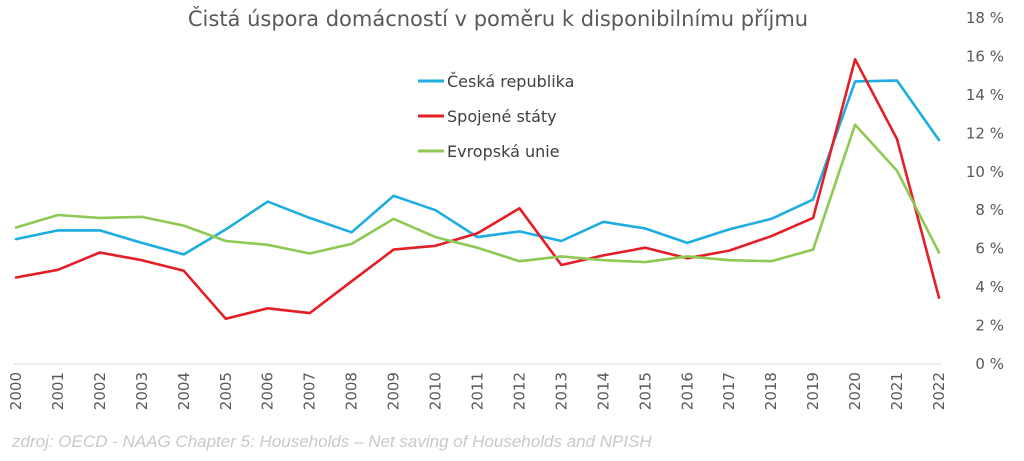 The height and width of the screenshot is (461, 1024). Describe the element at coordinates (729, 391) in the screenshot. I see `x-tick-label: 2017` at that location.